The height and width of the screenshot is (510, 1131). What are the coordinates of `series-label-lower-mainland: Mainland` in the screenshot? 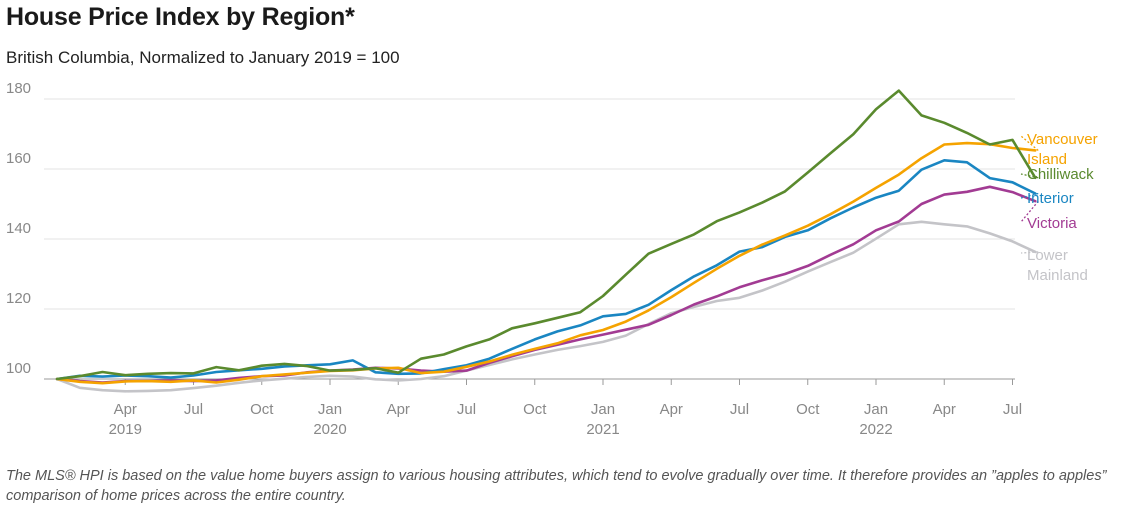 It's located at (1057, 275).